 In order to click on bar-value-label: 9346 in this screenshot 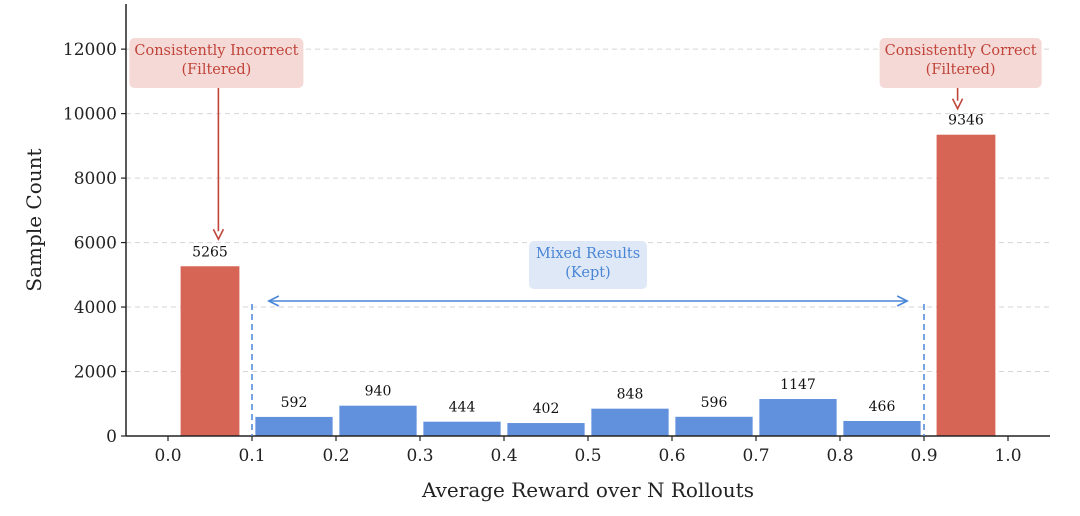, I will do `click(966, 121)`.